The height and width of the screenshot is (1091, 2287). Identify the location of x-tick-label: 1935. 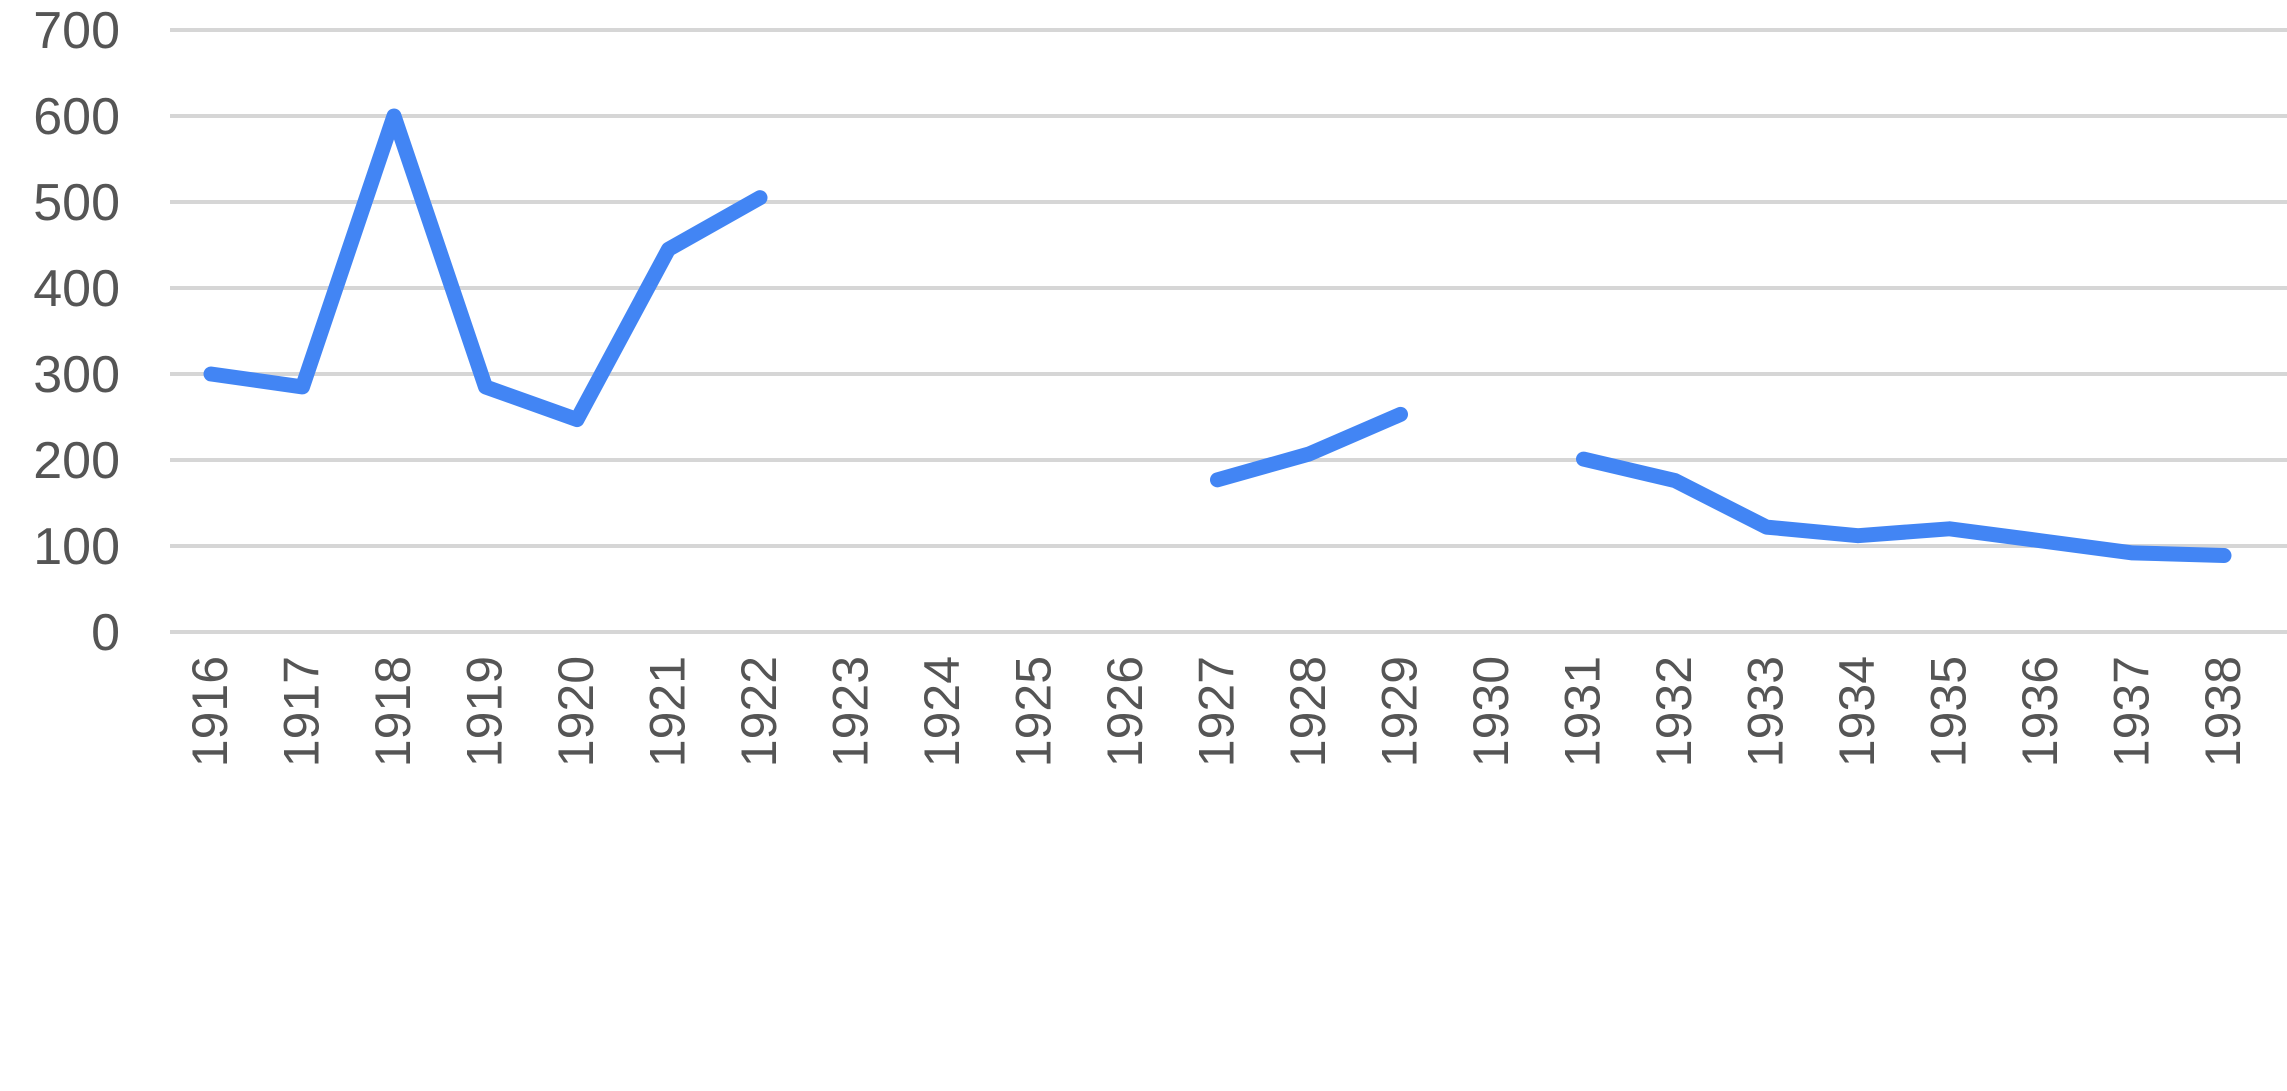
(1949, 711).